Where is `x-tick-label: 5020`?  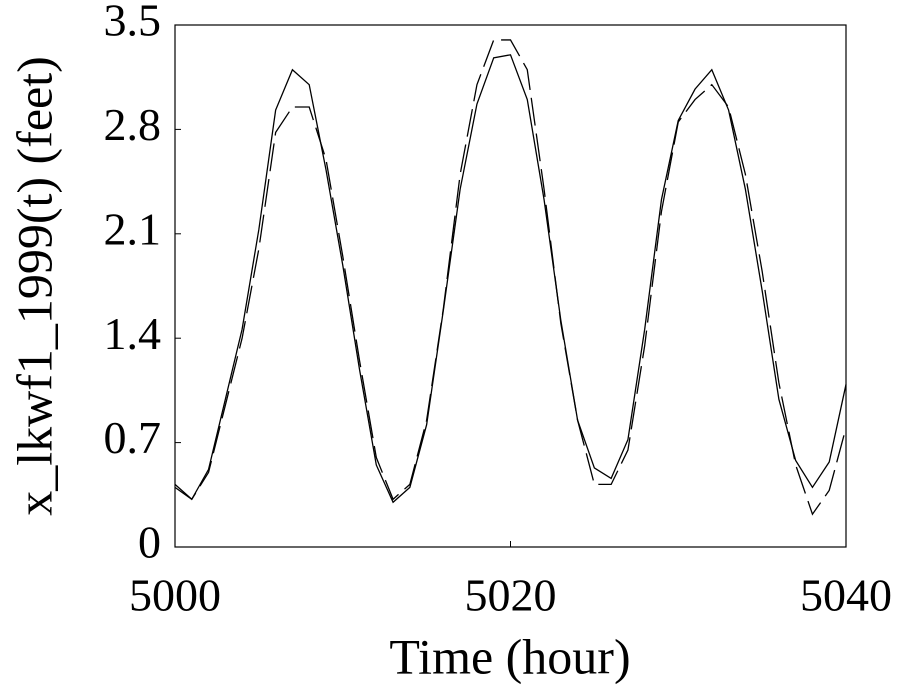 x-tick-label: 5020 is located at coordinates (511, 595).